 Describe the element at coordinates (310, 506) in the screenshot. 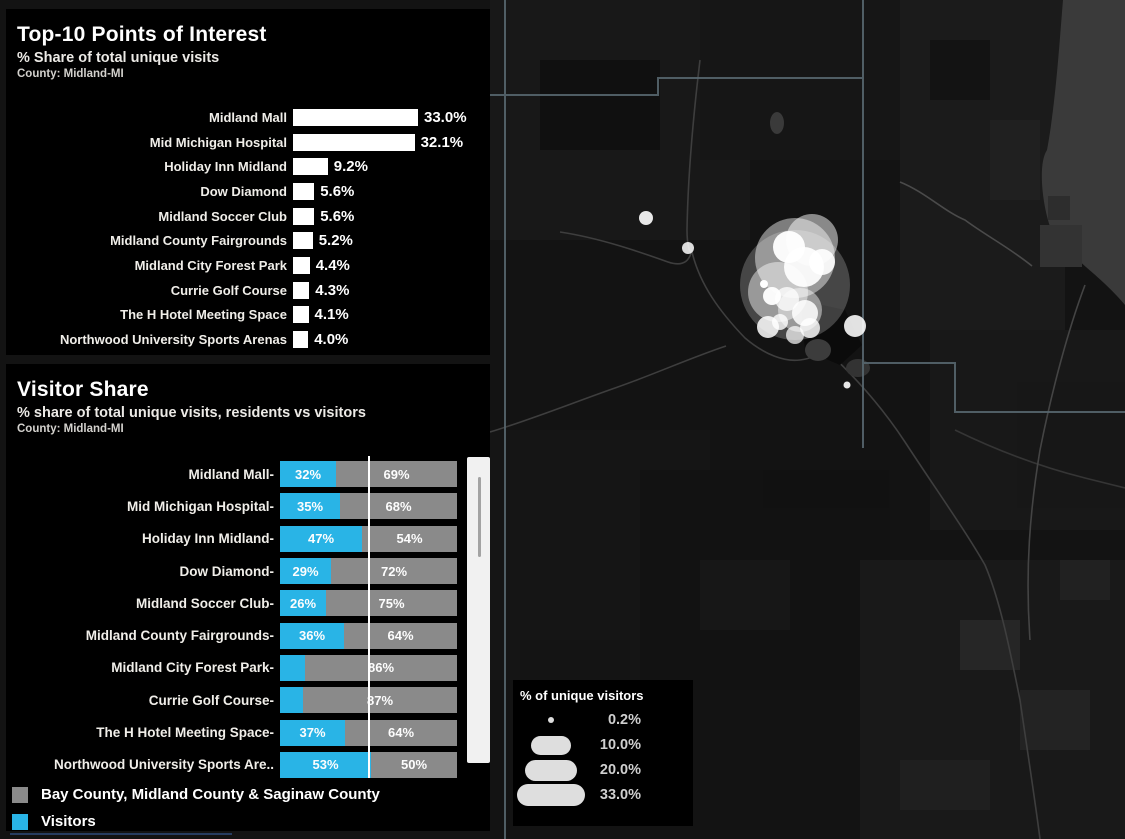

I see `visitors-segment: 35%` at that location.